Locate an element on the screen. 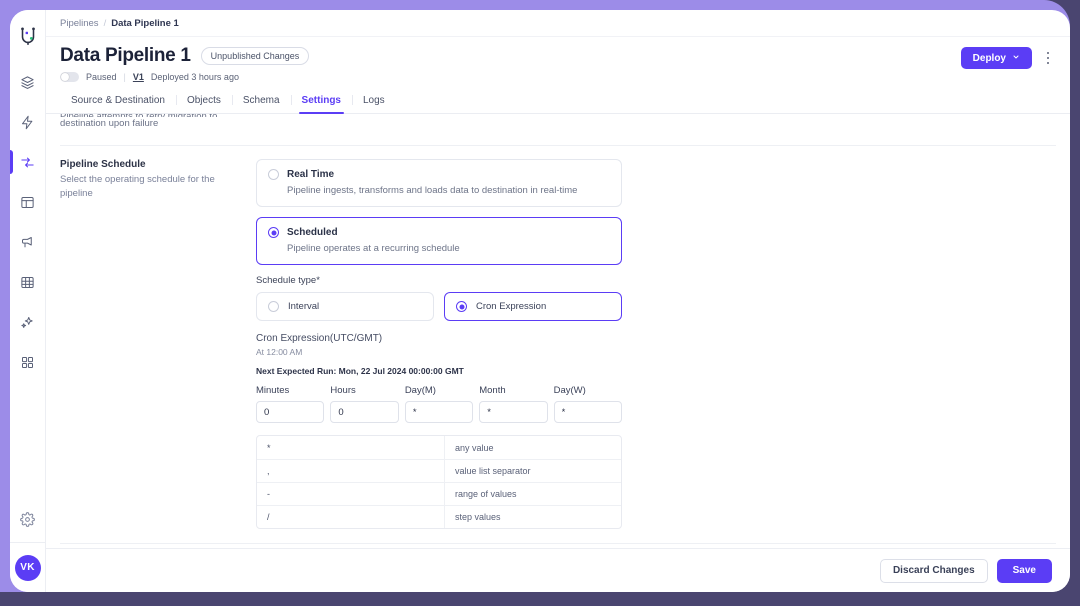  save-button: Save is located at coordinates (1024, 570).